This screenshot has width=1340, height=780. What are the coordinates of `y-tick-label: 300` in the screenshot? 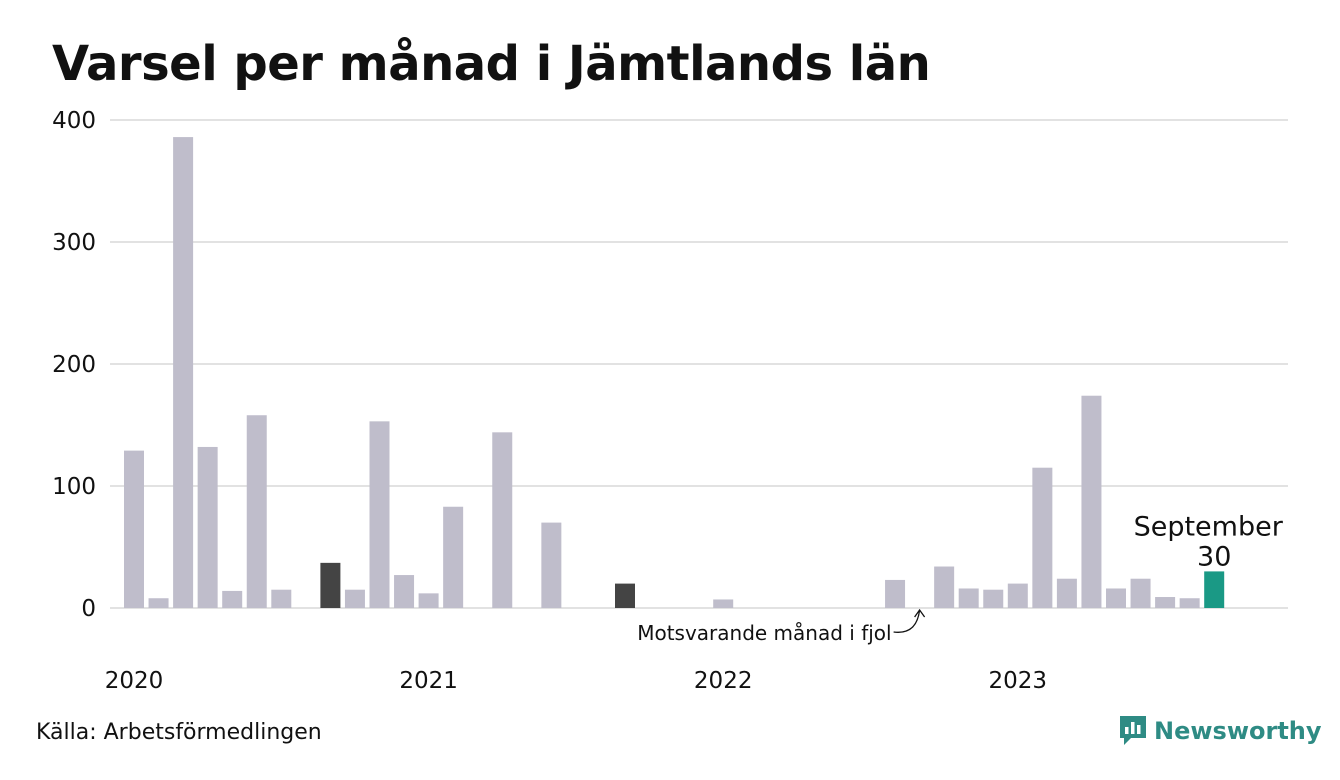 It's located at (74, 243).